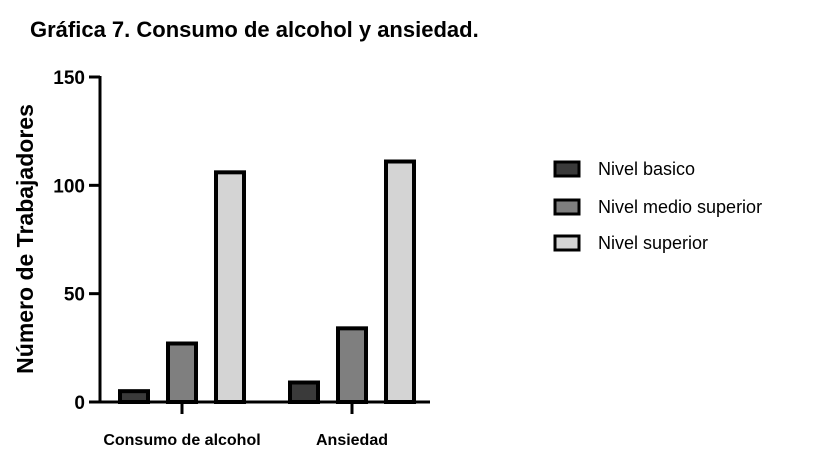 The height and width of the screenshot is (459, 820). Describe the element at coordinates (646, 169) in the screenshot. I see `legend-label: Nivel basico` at that location.